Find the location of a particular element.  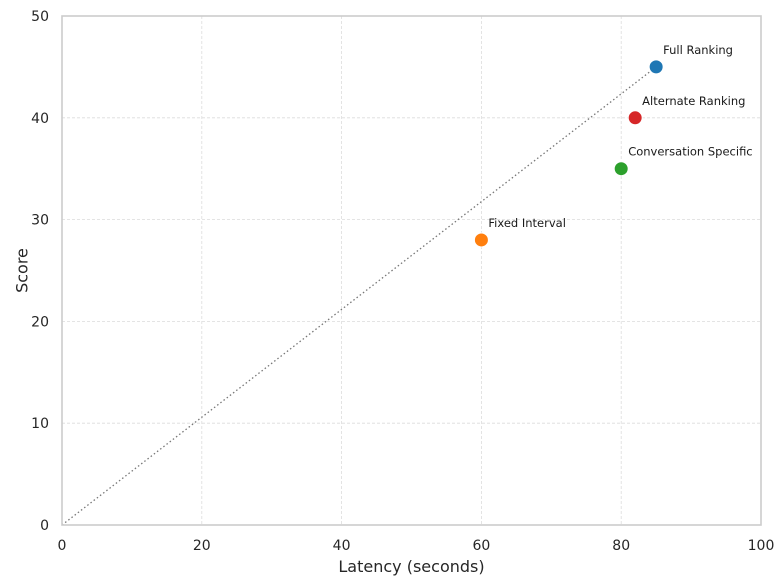

data-points is located at coordinates (568, 153).